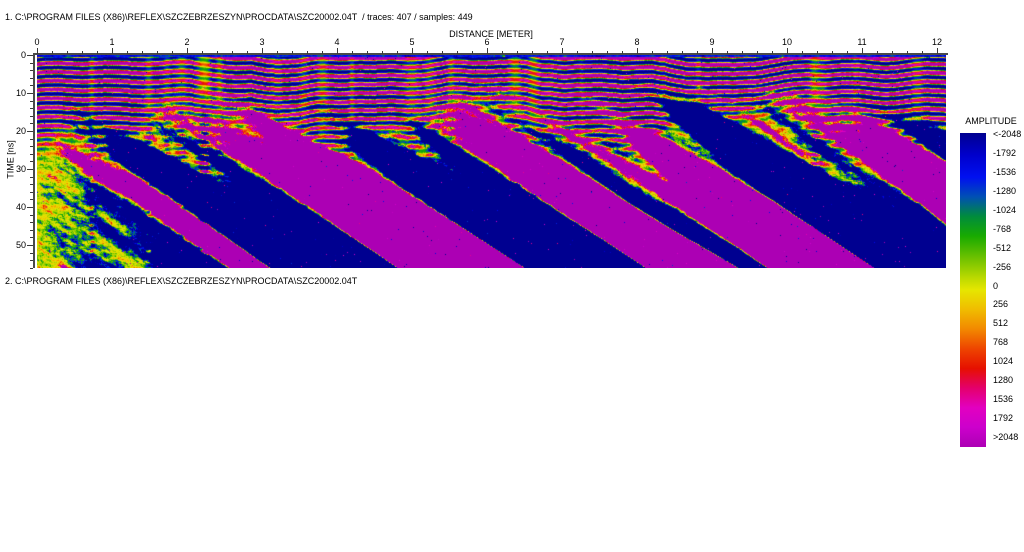 The image size is (1024, 552). Describe the element at coordinates (1003, 380) in the screenshot. I see `amplitude-scale-label: 1280` at that location.